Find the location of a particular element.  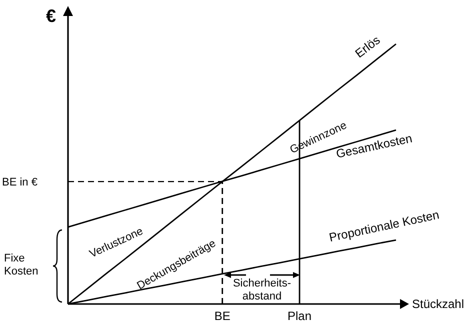

annotation: Sicherheits- abstand is located at coordinates (262, 290).